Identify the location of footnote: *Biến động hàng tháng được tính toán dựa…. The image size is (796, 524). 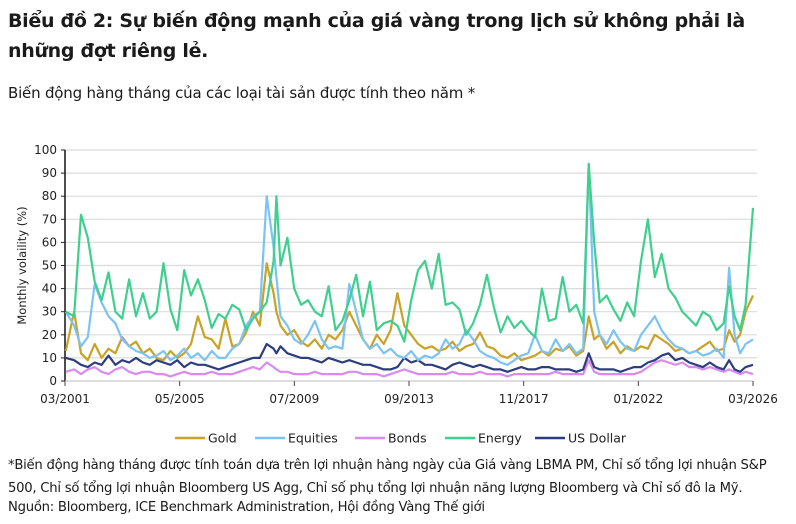
(387, 477).